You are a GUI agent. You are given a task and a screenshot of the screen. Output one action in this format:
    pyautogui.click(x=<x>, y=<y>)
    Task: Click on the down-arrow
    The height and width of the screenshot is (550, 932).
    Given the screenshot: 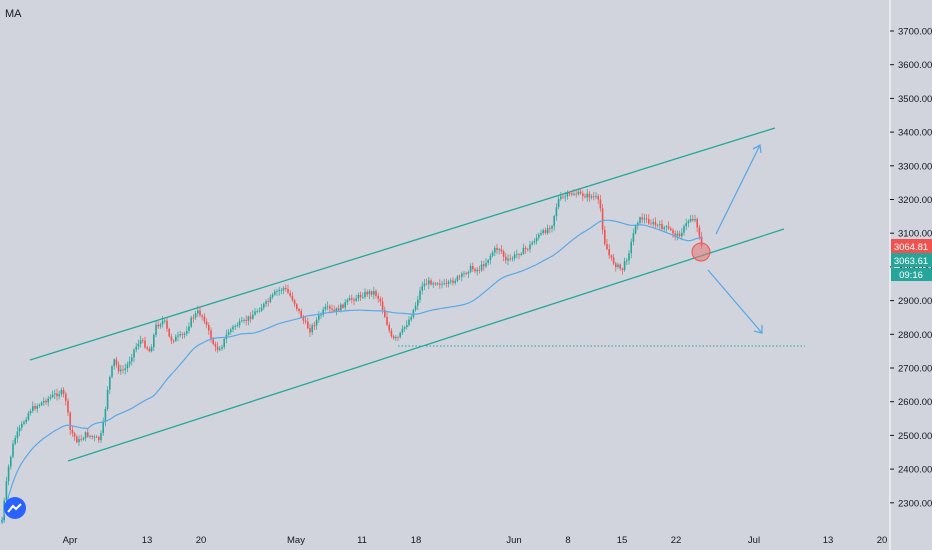 What is the action you would take?
    pyautogui.click(x=735, y=301)
    